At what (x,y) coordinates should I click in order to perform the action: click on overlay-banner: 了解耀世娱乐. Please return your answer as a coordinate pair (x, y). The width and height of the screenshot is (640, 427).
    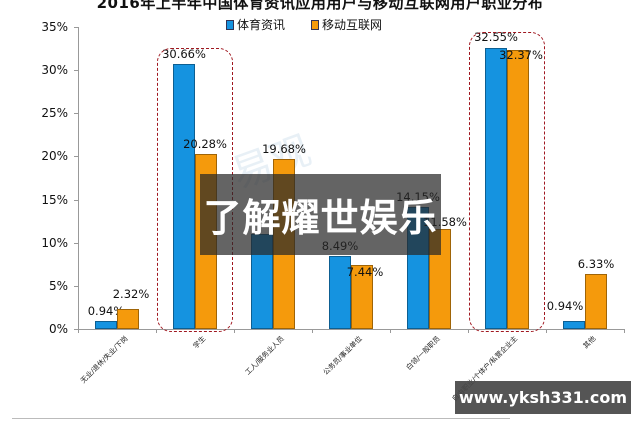
    Looking at the image, I should click on (320, 214).